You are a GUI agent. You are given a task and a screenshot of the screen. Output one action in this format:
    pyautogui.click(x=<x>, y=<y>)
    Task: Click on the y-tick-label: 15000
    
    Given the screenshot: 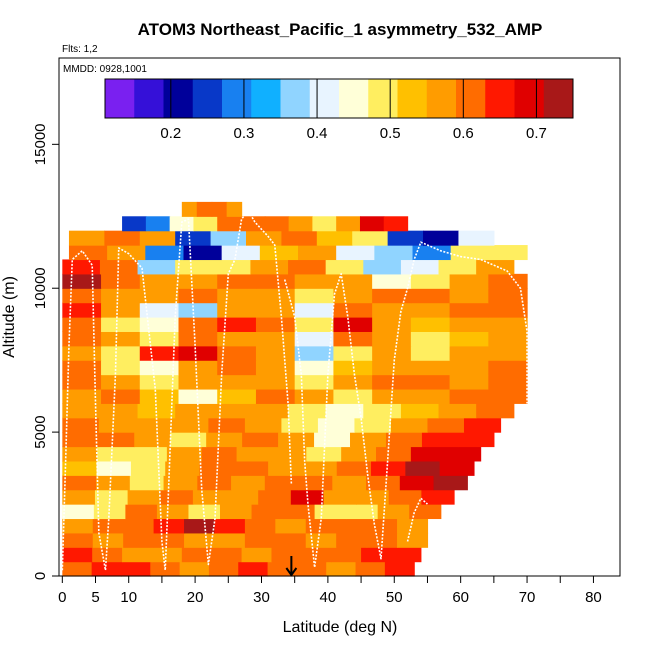 What is the action you would take?
    pyautogui.click(x=40, y=144)
    